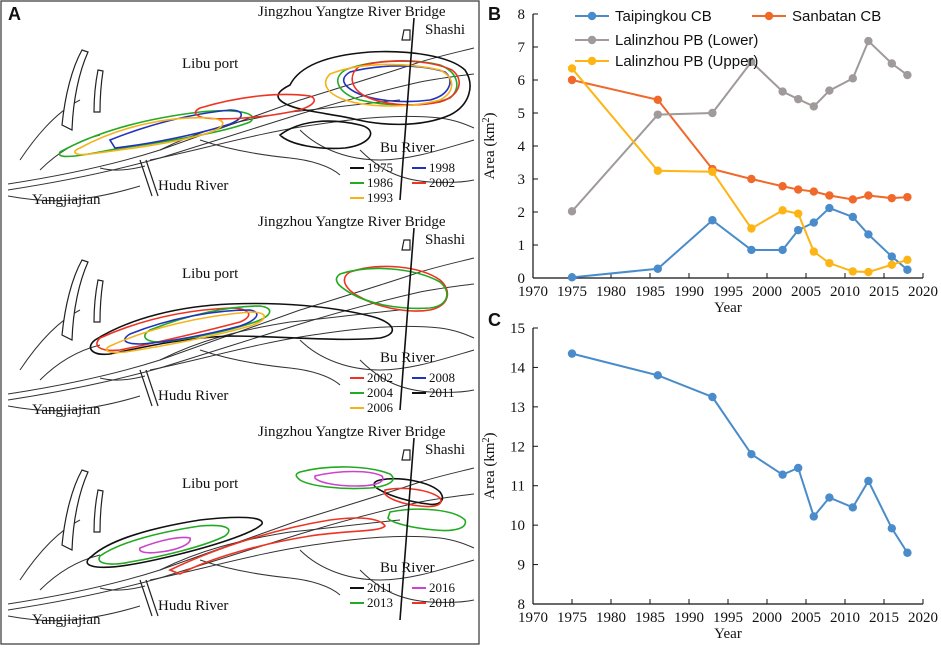  Describe the element at coordinates (442, 602) in the screenshot. I see `legend-year: 2018` at that location.